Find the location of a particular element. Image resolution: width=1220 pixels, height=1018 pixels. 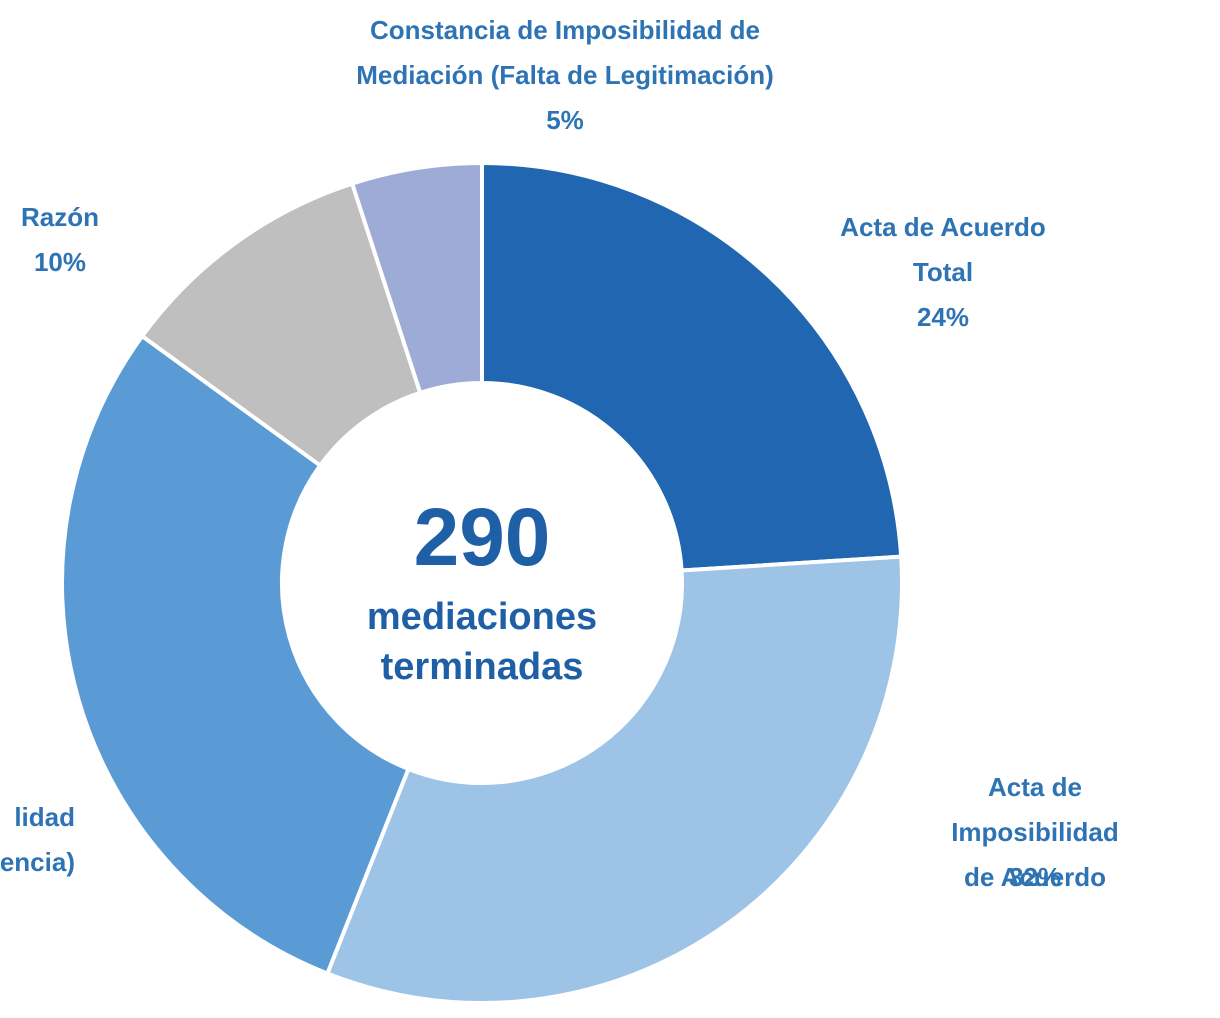

slice-value-label: 10% is located at coordinates (60, 262).